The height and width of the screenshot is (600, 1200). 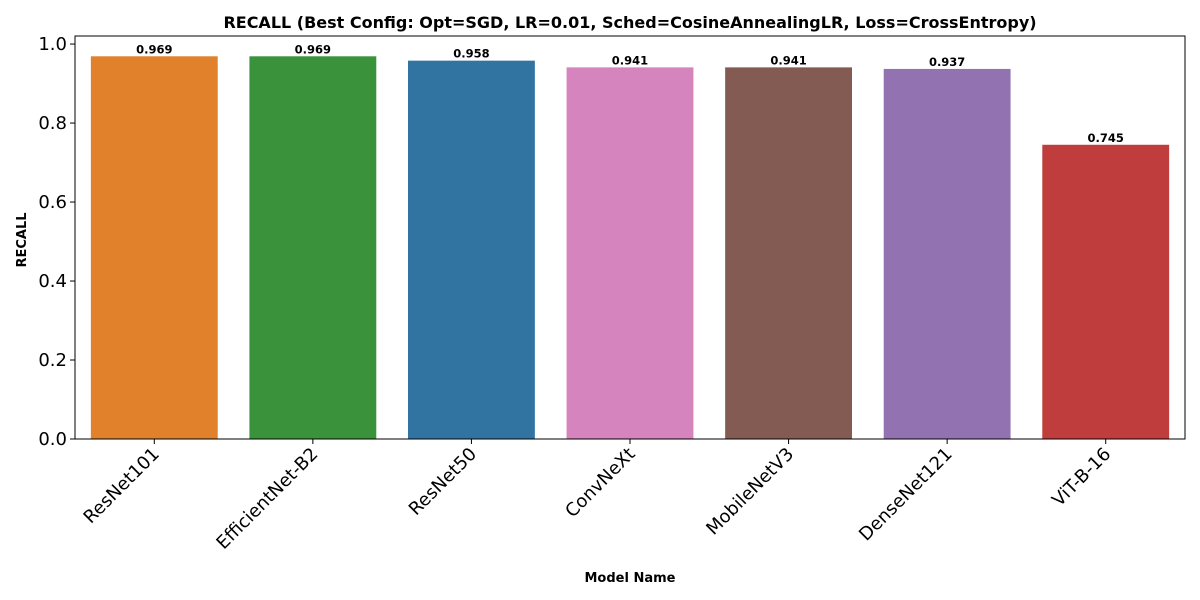 What do you see at coordinates (750, 492) in the screenshot?
I see `x-tick-label-mobilenetv3: MobileNetV3` at bounding box center [750, 492].